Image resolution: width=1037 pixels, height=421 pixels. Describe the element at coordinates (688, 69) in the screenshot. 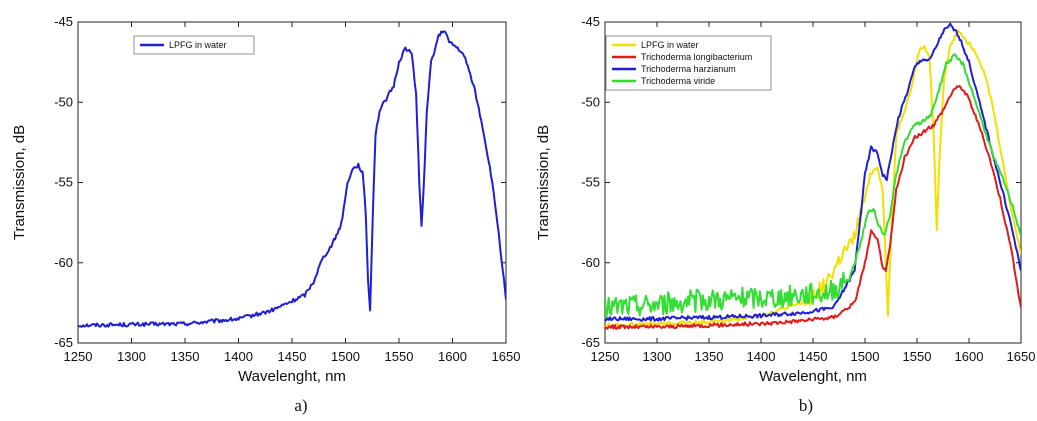

I see `legend-entry: Trichoderma harzianum` at that location.